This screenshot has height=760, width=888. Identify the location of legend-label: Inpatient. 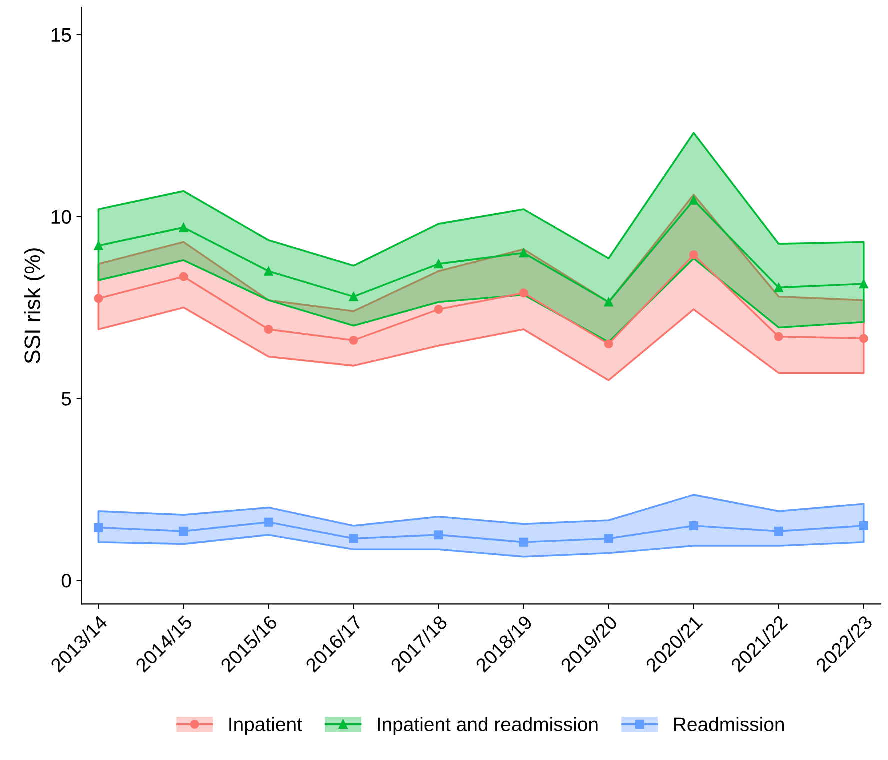
(266, 726).